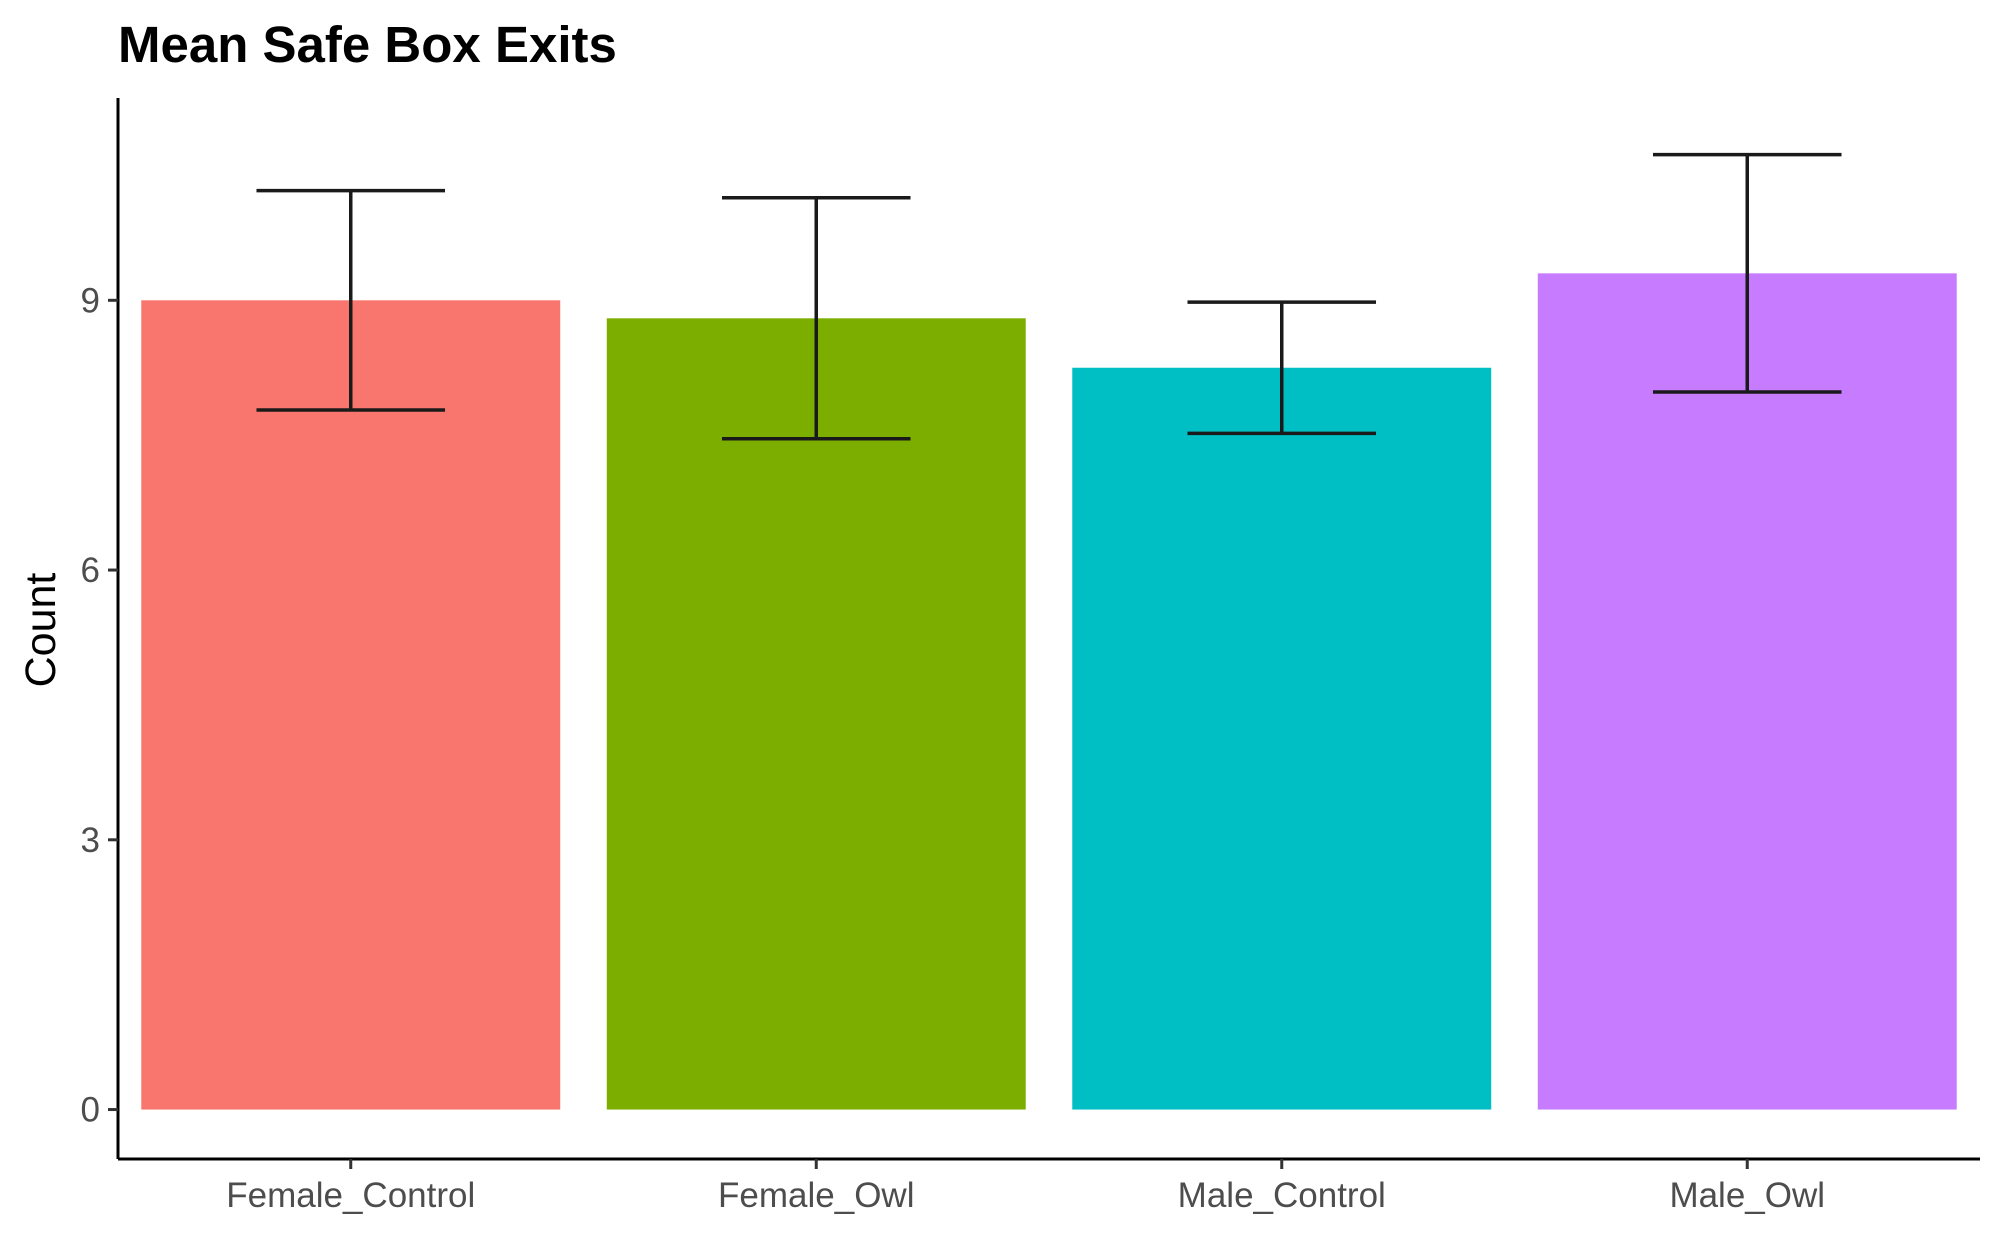 This screenshot has height=1235, width=1999. What do you see at coordinates (367, 44) in the screenshot?
I see `chart-title: Mean Safe Box Exits` at bounding box center [367, 44].